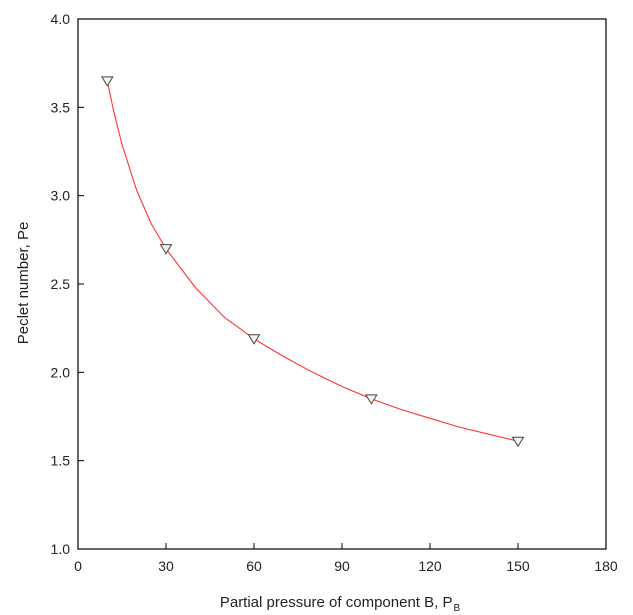 The image size is (633, 615). What do you see at coordinates (61, 284) in the screenshot?
I see `y-tick-label: 2.5` at bounding box center [61, 284].